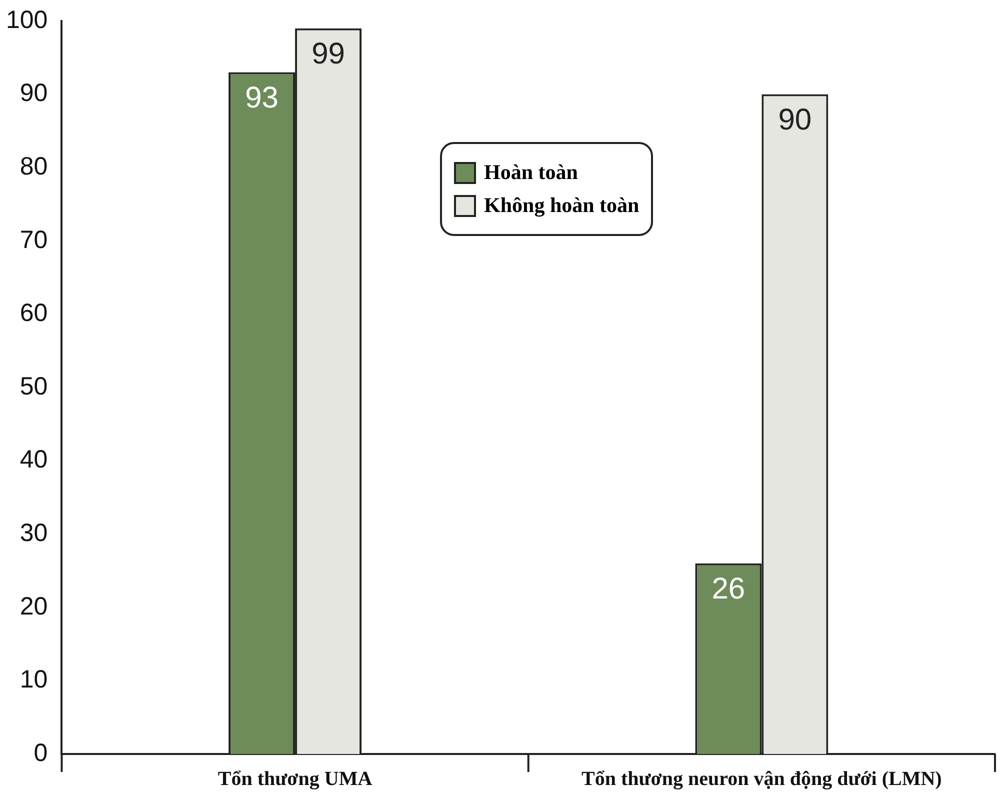  What do you see at coordinates (562, 205) in the screenshot?
I see `legend-label: Không hoàn toàn` at bounding box center [562, 205].